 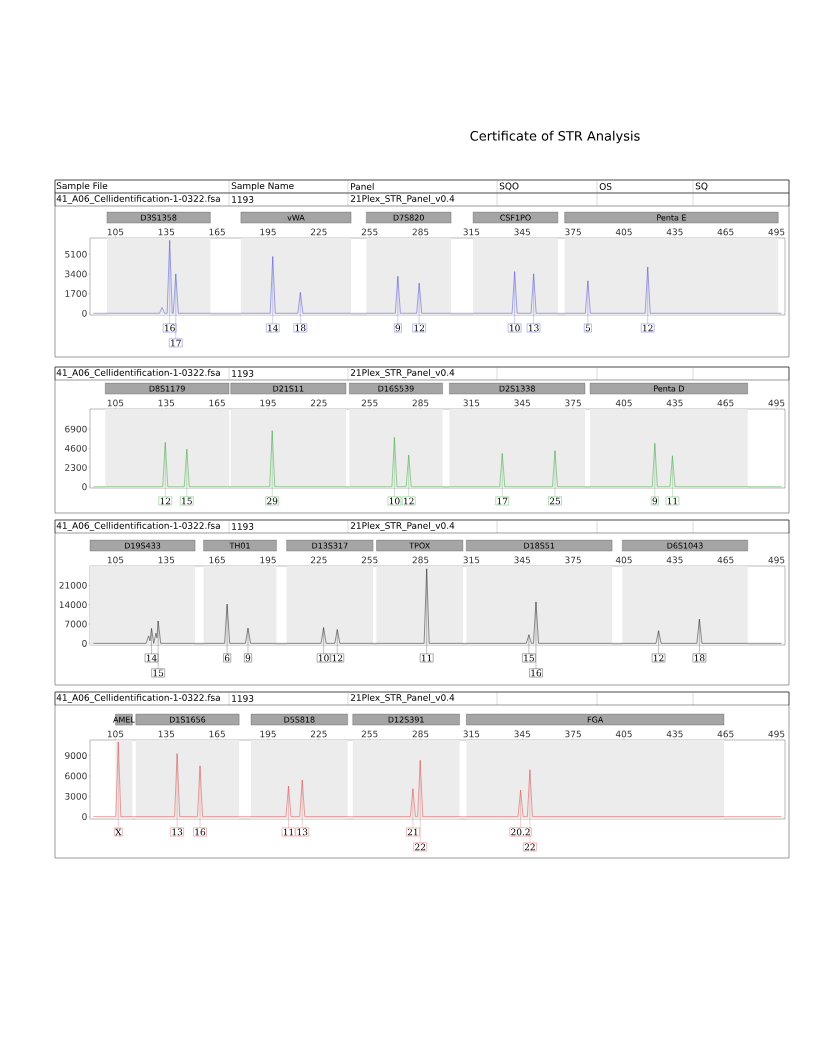 I want to click on text: Sample Name, so click(x=262, y=186).